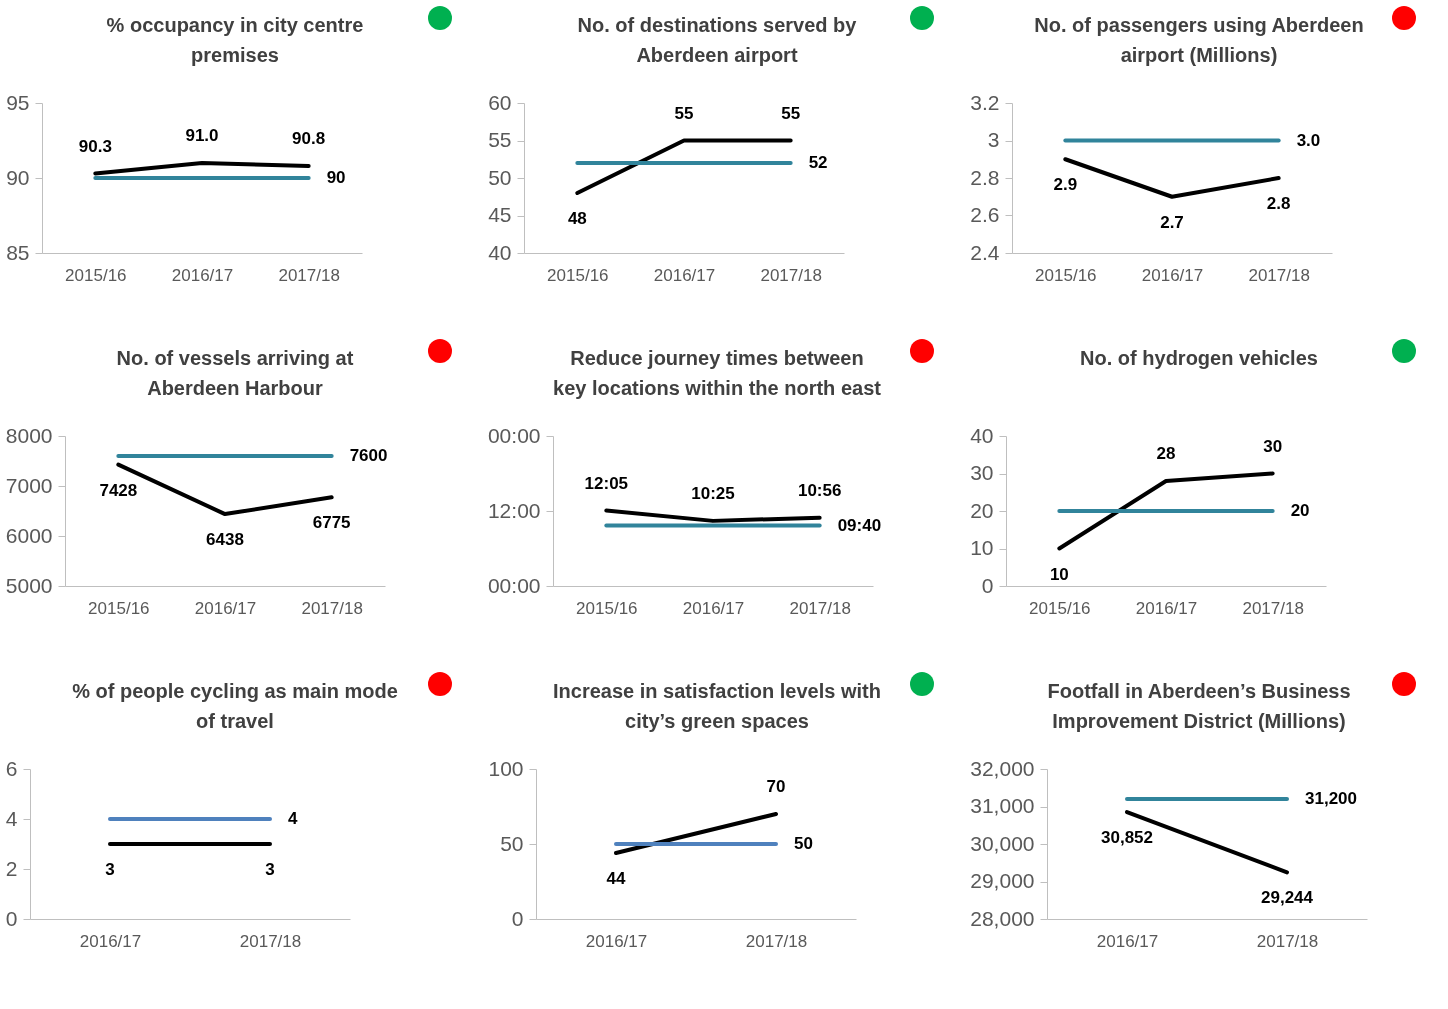 The width and height of the screenshot is (1448, 1009). I want to click on y-tick-label: 3, so click(993, 139).